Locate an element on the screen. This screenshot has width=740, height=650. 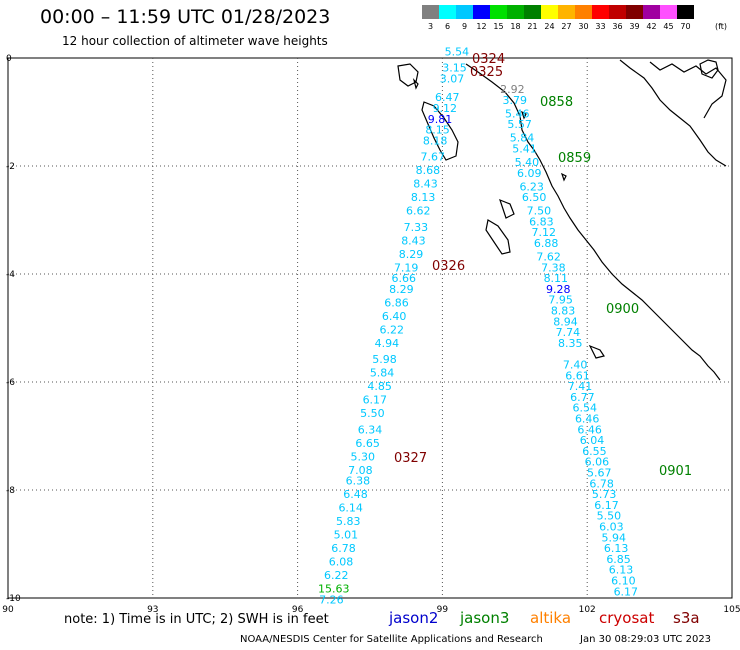
wave-height-label: 8.13 is located at coordinates (423, 197).